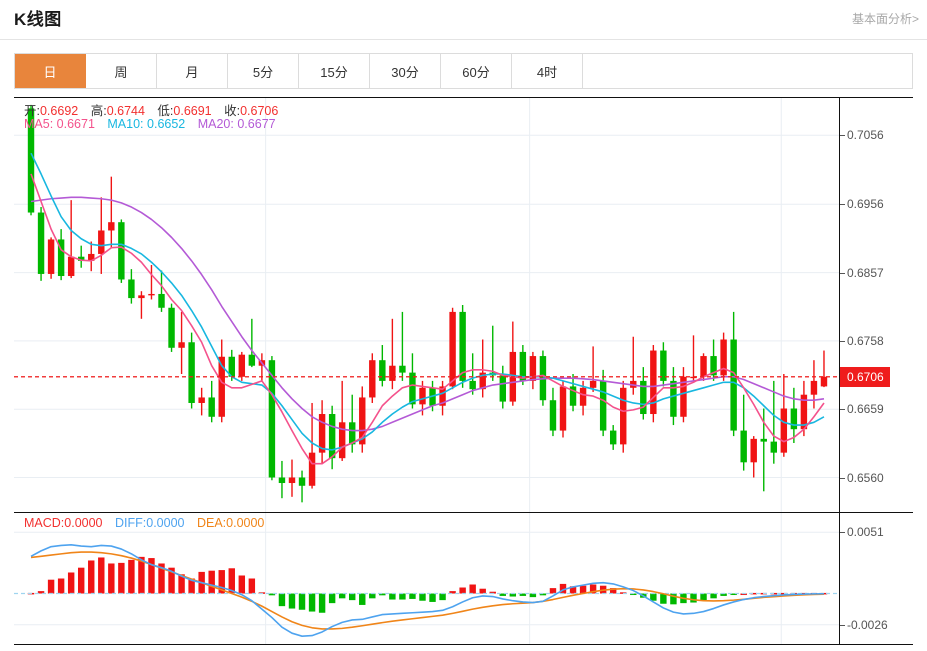 The width and height of the screenshot is (927, 651). Describe the element at coordinates (121, 71) in the screenshot. I see `tab-1: 周` at that location.